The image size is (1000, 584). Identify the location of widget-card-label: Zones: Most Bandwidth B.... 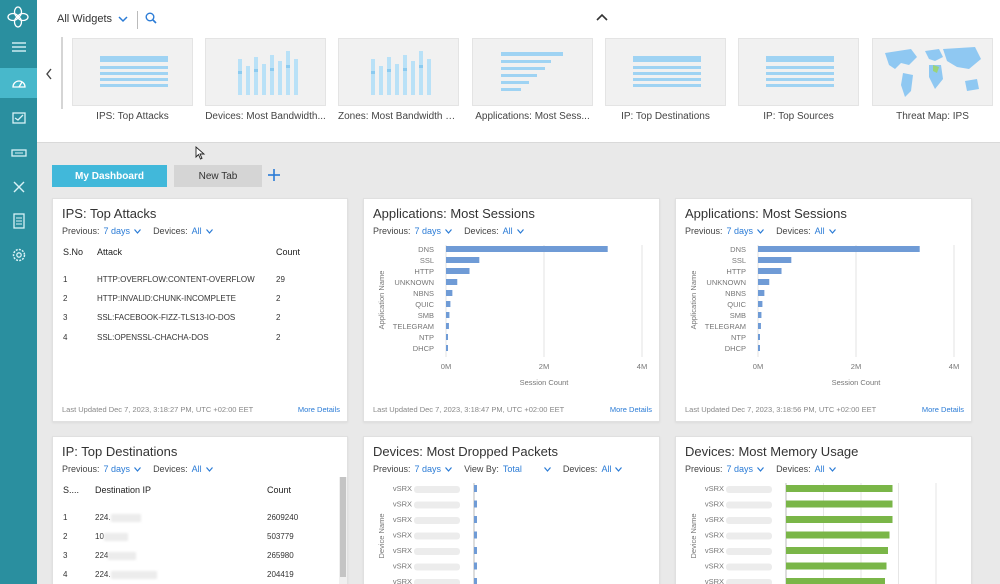
(398, 116).